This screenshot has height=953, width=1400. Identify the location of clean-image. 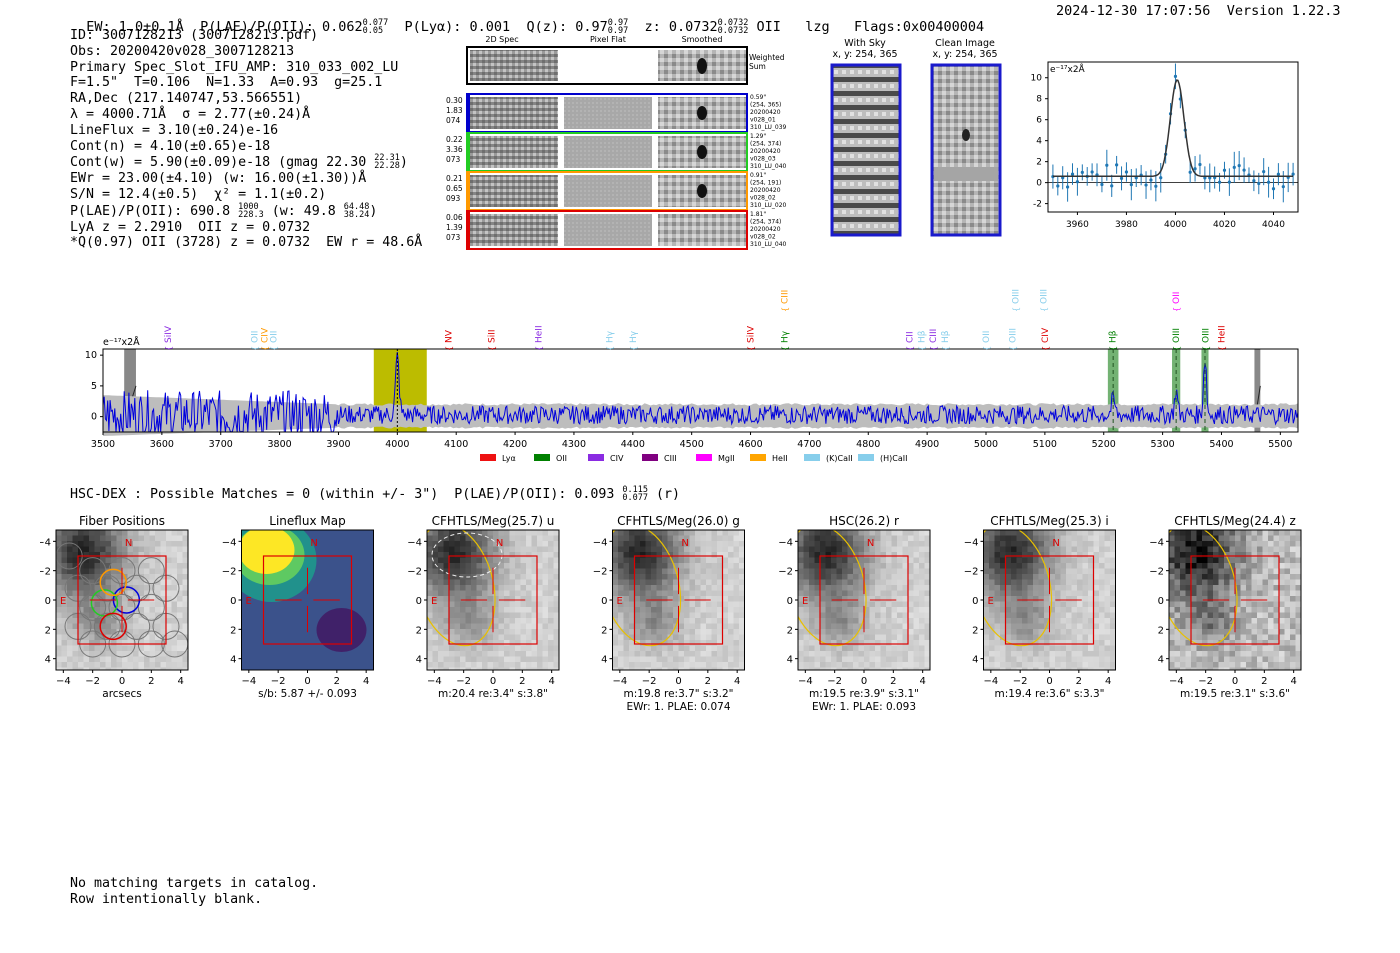
(966, 150).